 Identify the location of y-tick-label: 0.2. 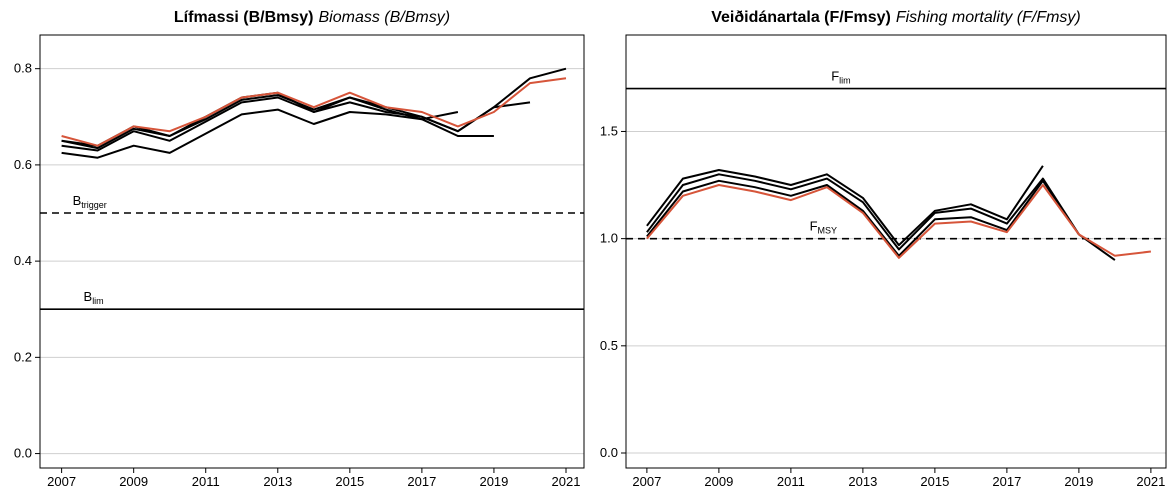
(23, 356).